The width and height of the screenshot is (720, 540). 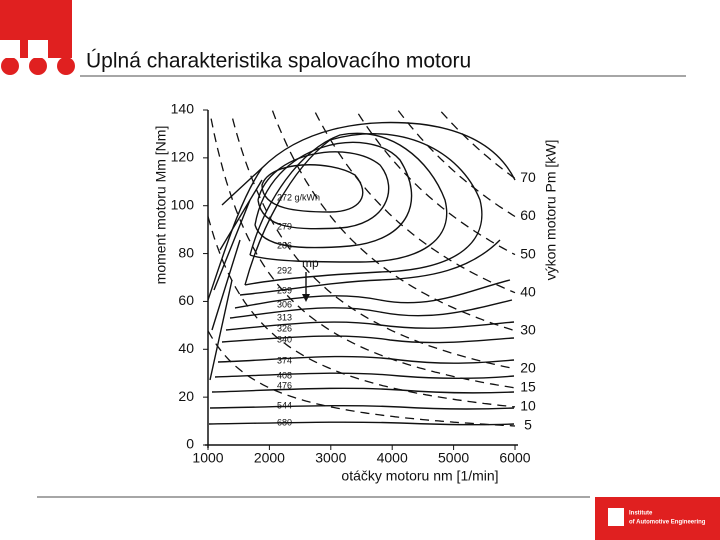 I want to click on contour-label: 408, so click(x=284, y=375).